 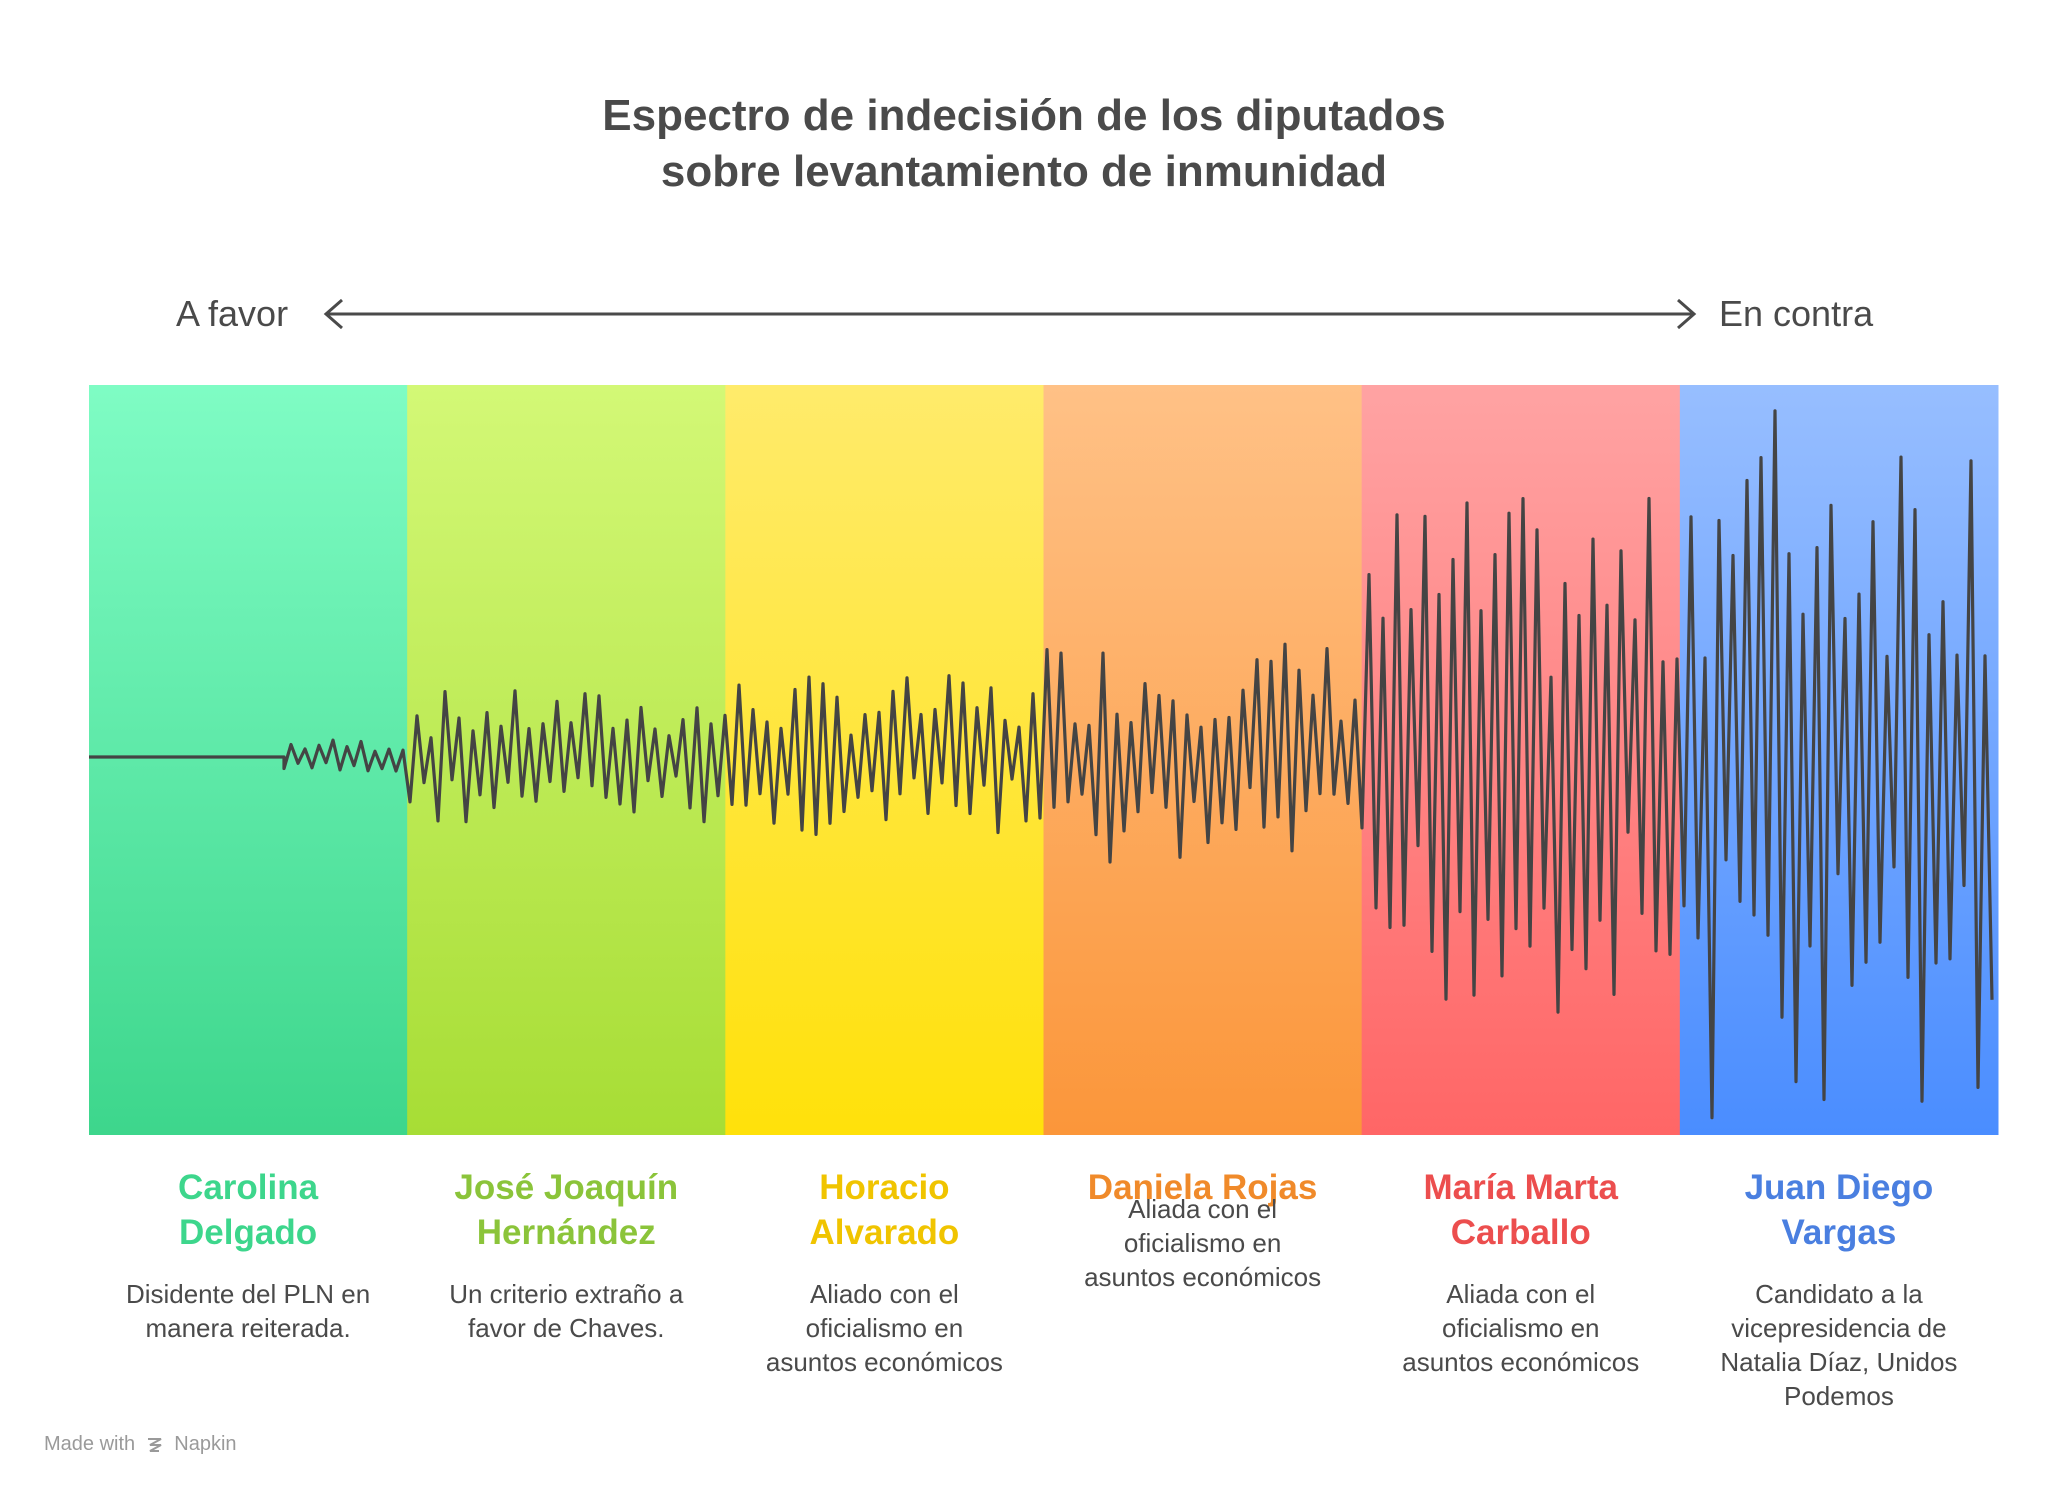 I want to click on deputy-description-line: favor de Chaves., so click(x=566, y=1328).